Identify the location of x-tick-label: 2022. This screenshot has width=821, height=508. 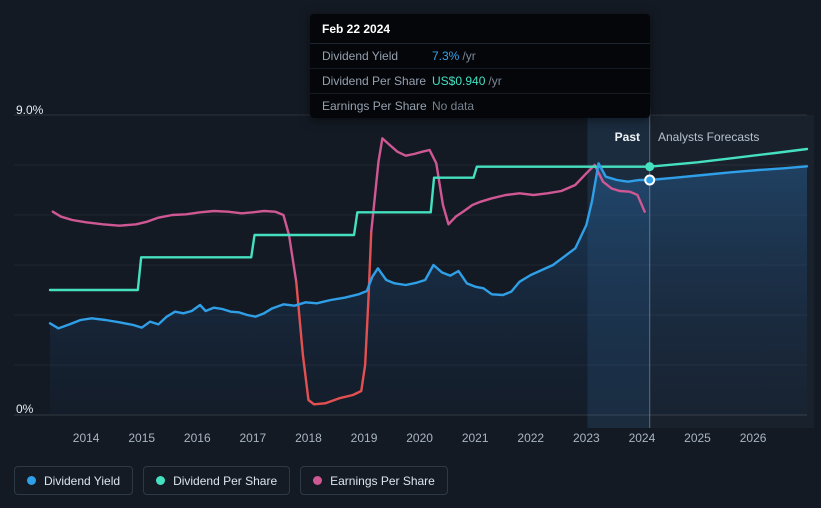
(530, 438).